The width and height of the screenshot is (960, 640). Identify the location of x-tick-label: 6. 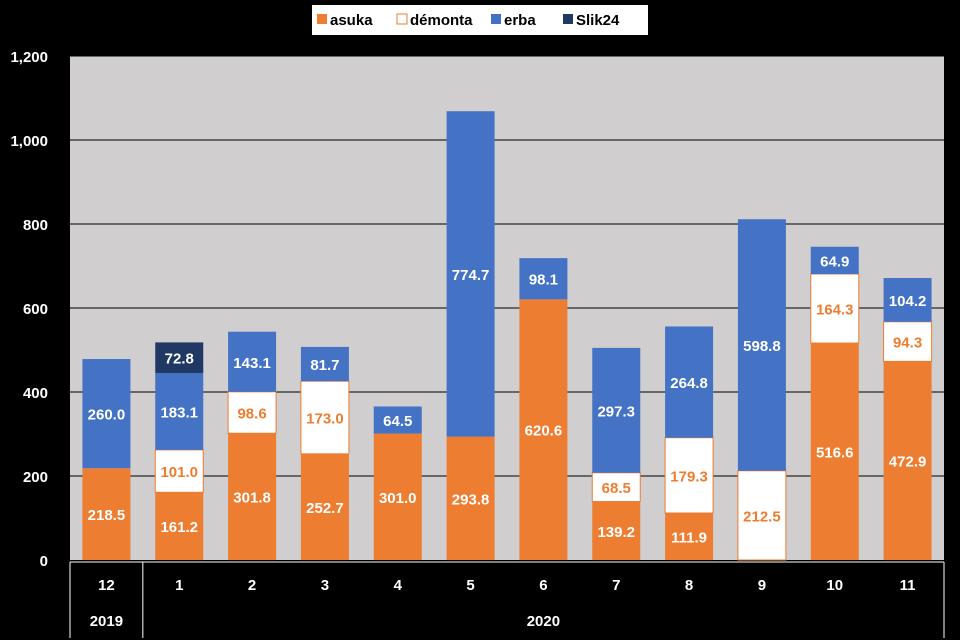
(543, 585).